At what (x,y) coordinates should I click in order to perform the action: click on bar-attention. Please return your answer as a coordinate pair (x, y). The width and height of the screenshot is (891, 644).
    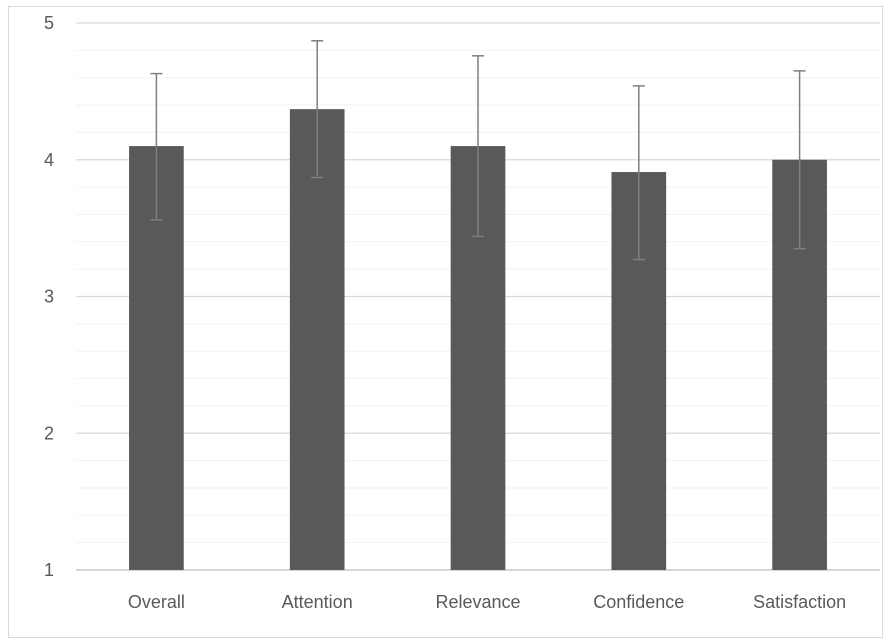
    Looking at the image, I should click on (317, 339).